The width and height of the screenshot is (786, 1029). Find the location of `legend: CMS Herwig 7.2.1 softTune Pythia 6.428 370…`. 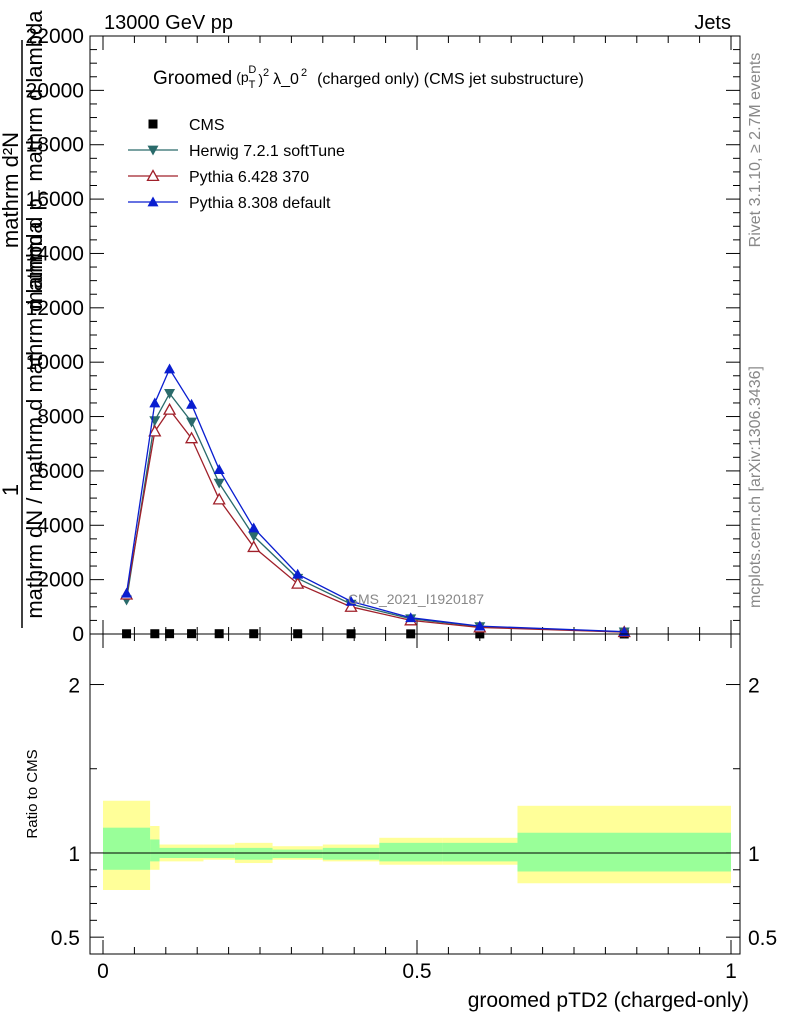

legend: CMS Herwig 7.2.1 softTune Pythia 6.428 370… is located at coordinates (236, 164).